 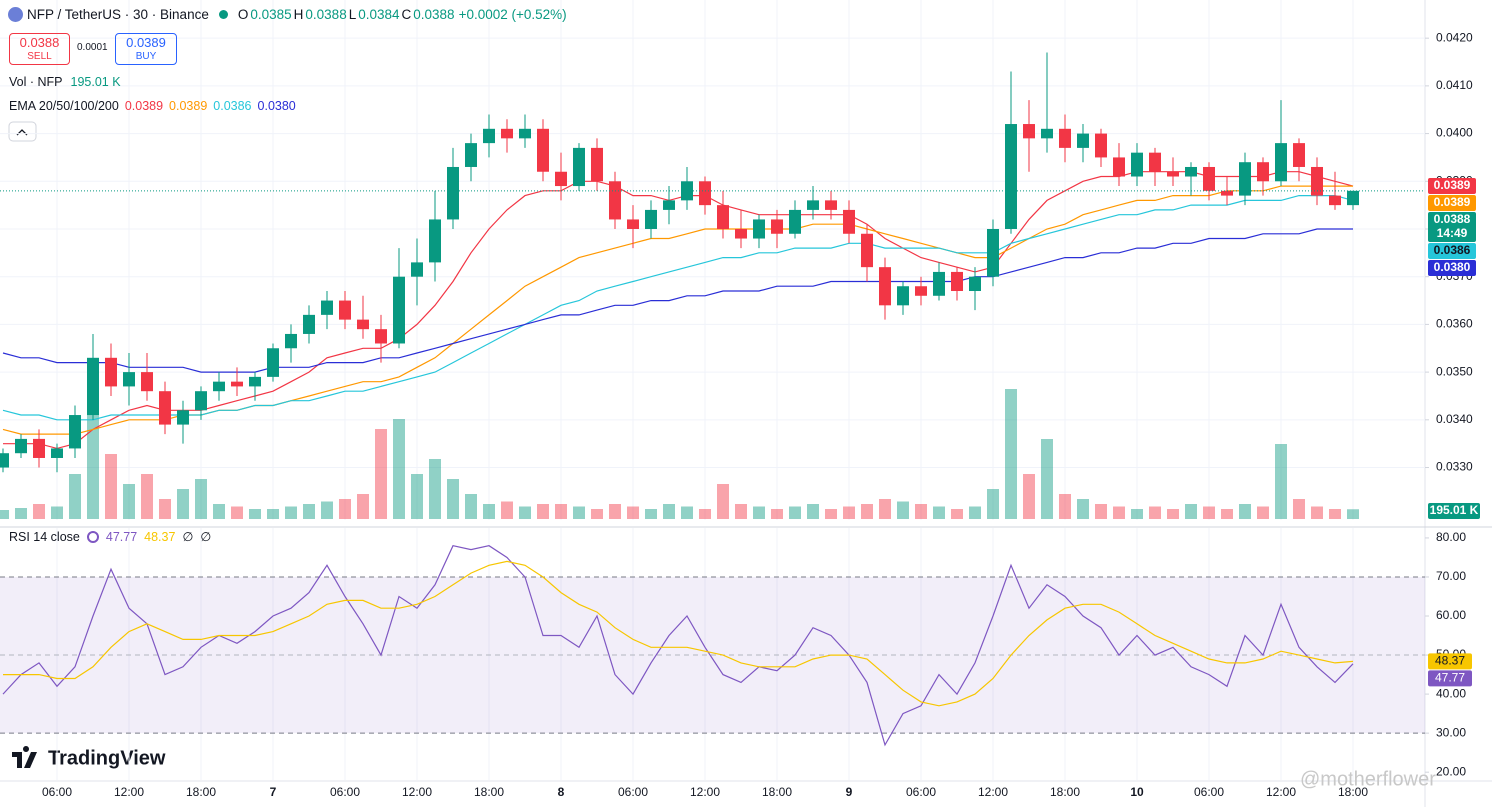 I want to click on ohlc-key: L, so click(x=352, y=14).